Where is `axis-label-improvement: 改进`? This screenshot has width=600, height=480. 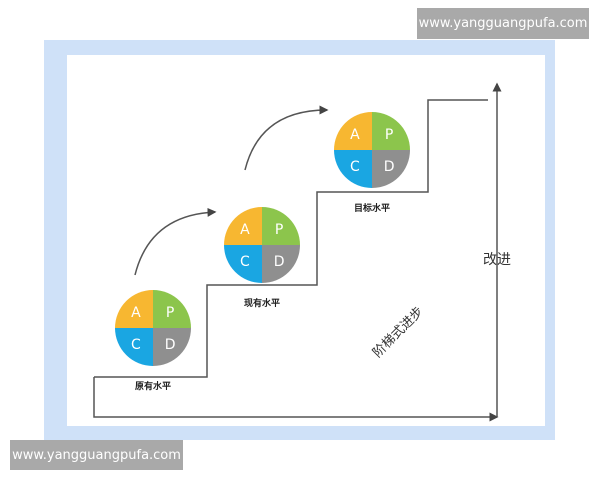
axis-label-improvement: 改进 is located at coordinates (497, 260).